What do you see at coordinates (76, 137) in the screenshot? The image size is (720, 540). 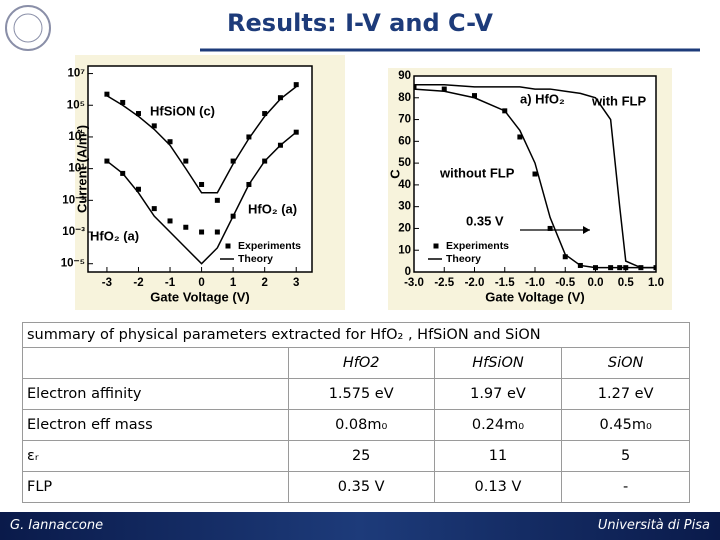 I see `y-tick-label: 10³` at bounding box center [76, 137].